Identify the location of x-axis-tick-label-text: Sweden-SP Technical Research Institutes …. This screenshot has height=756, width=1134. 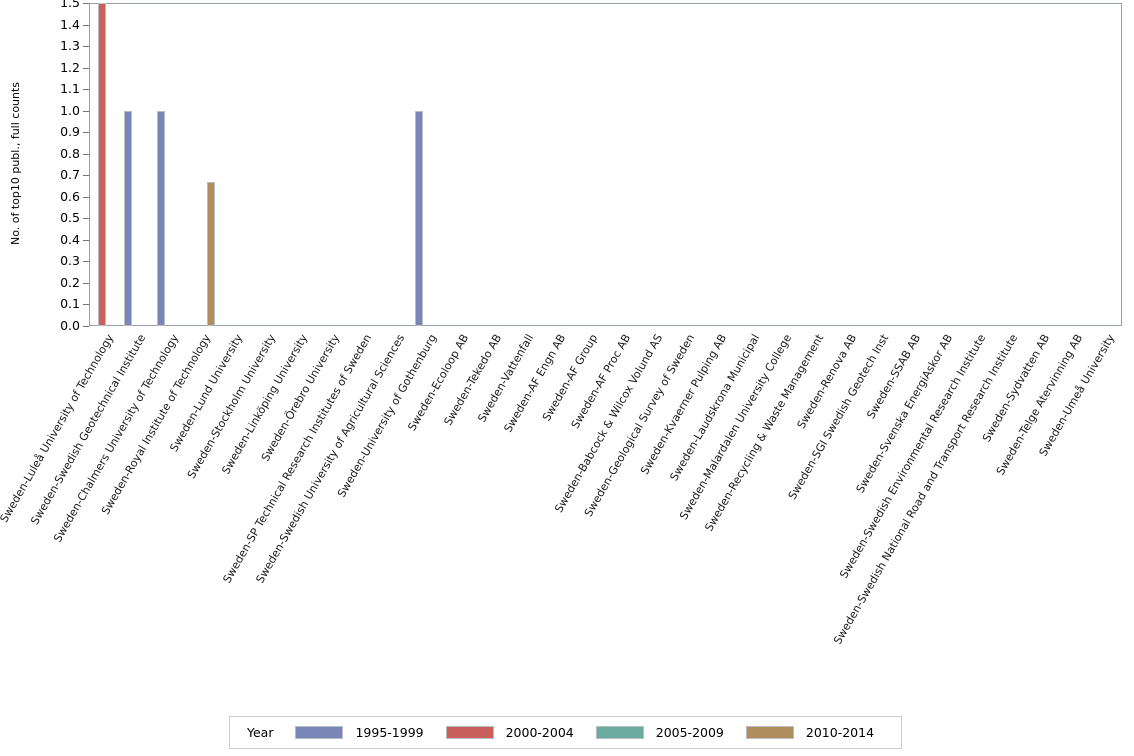
(297, 459).